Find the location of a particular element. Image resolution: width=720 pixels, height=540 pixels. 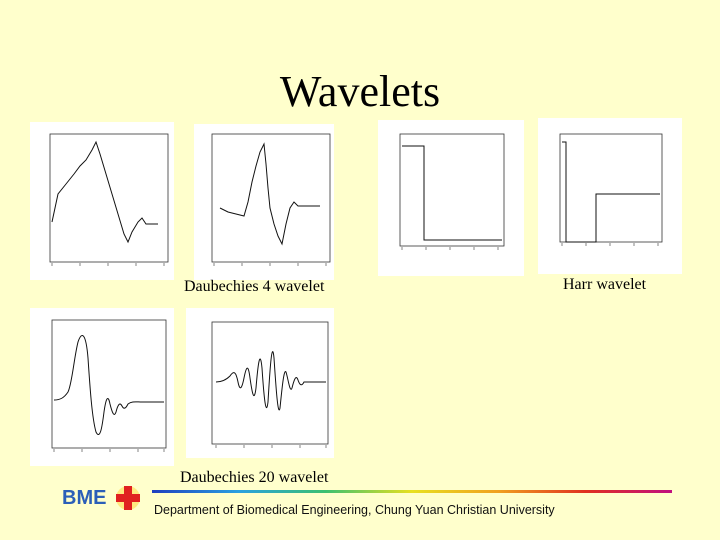

daubechies20-scaling-svg is located at coordinates (109, 385).